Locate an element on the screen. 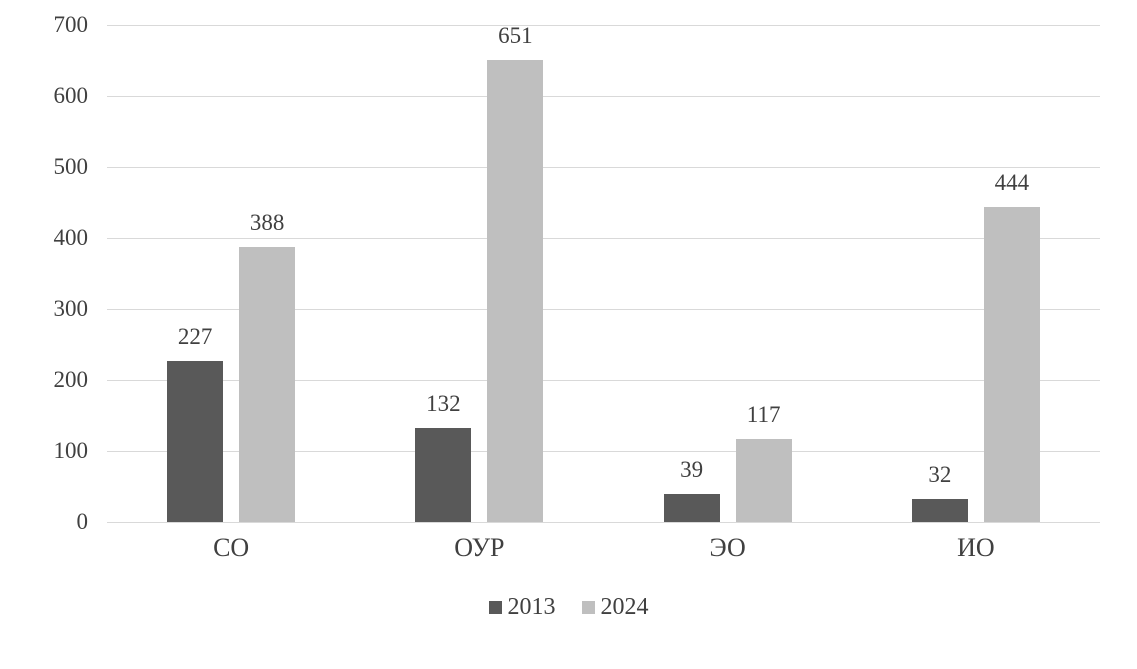  legend-item-2013: 2013 is located at coordinates (522, 607).